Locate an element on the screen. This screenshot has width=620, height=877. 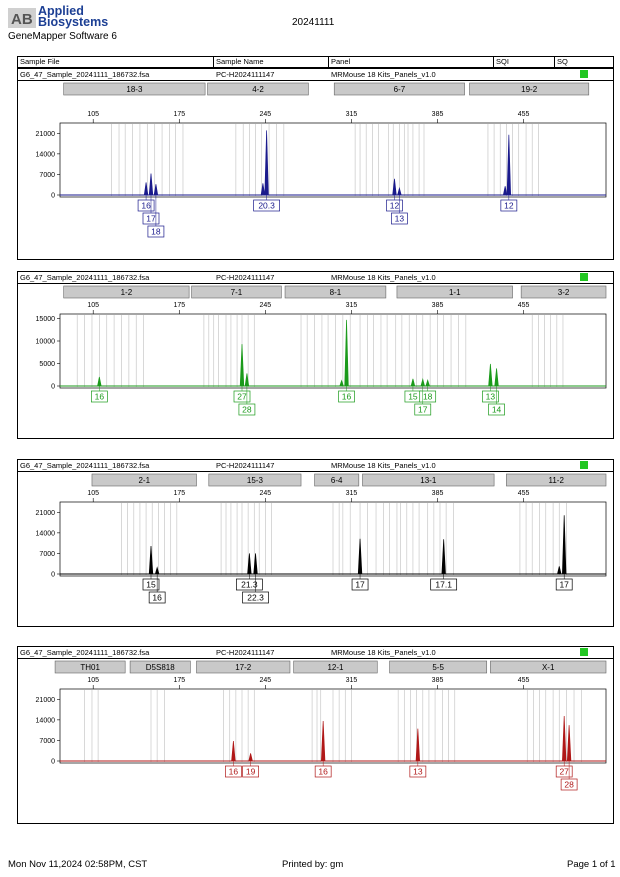
marker-label: 2-1 is located at coordinates (144, 480).